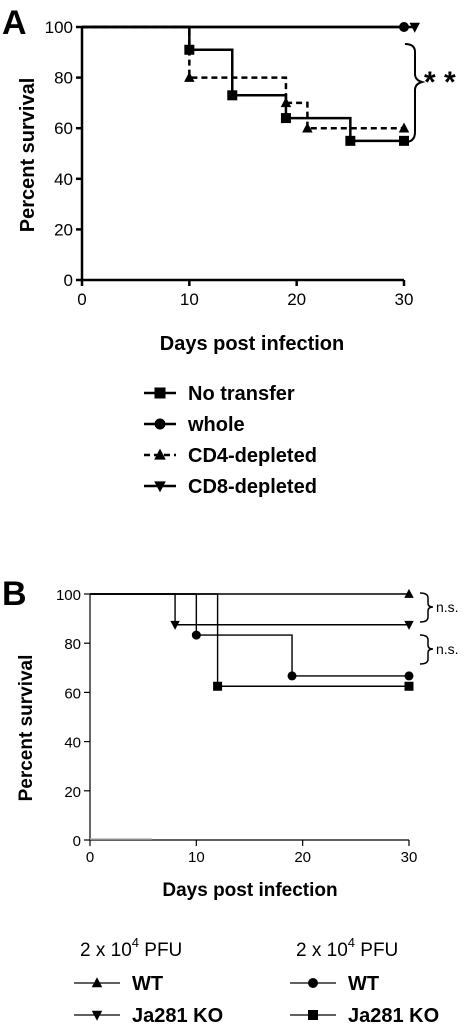 The width and height of the screenshot is (474, 1024). What do you see at coordinates (14, 23) in the screenshot?
I see `panel-a-letter: A` at bounding box center [14, 23].